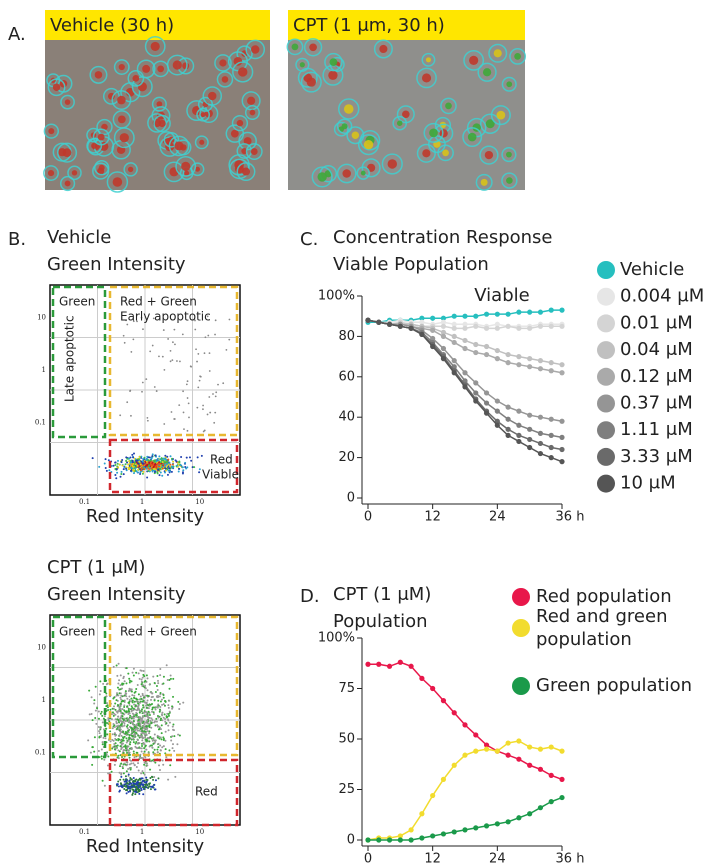 The image size is (715, 864). Describe the element at coordinates (173, 466) in the screenshot. I see `gate` at that location.